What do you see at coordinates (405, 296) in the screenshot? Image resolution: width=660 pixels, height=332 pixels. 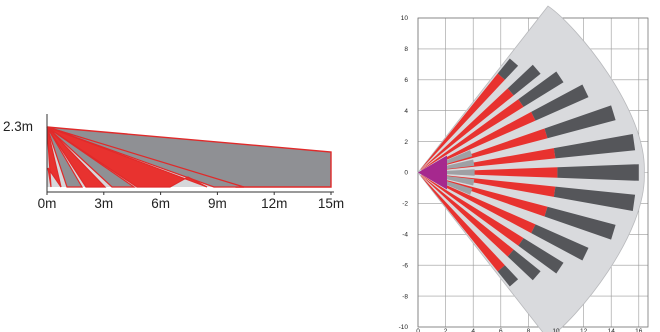 I see `y-tick-label: -8` at bounding box center [405, 296].